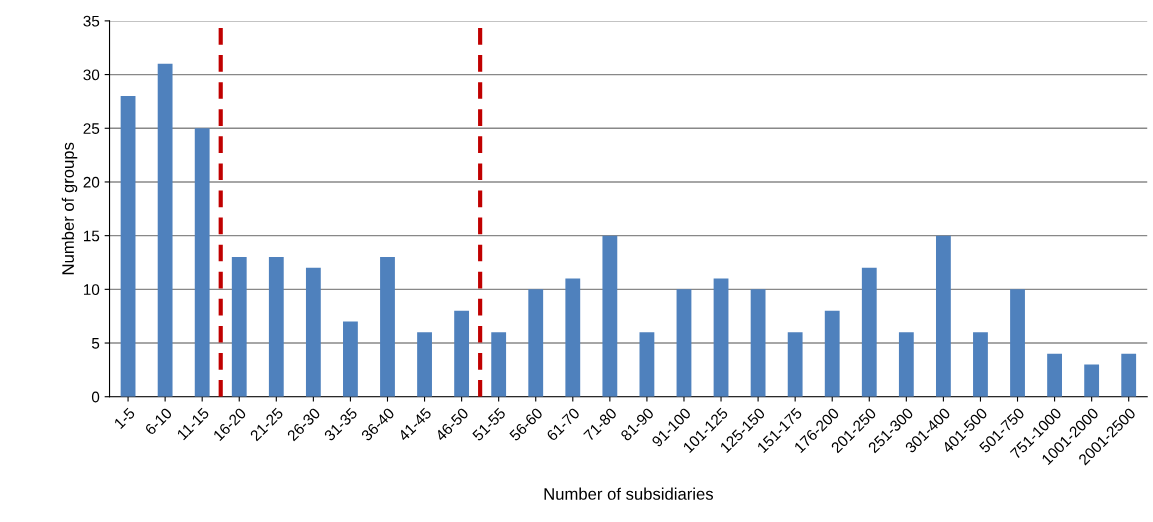  Describe the element at coordinates (91, 236) in the screenshot. I see `y-tick-label: 15` at that location.